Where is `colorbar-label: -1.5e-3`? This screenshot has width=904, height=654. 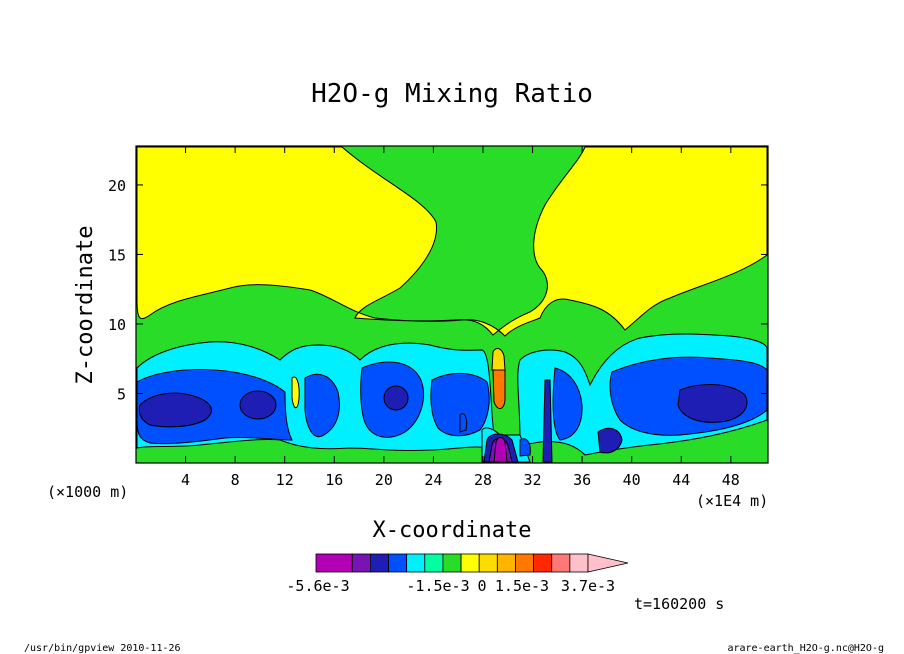
colorbar-label: -1.5e-3 is located at coordinates (437, 586).